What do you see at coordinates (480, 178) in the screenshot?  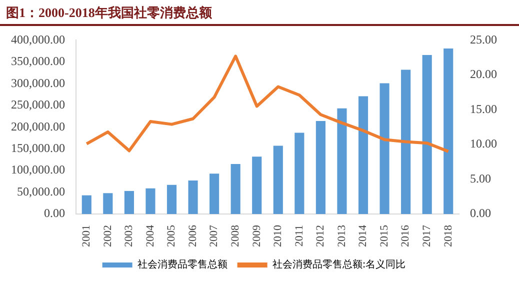 I see `y2-tick-label: 5.00` at bounding box center [480, 178].